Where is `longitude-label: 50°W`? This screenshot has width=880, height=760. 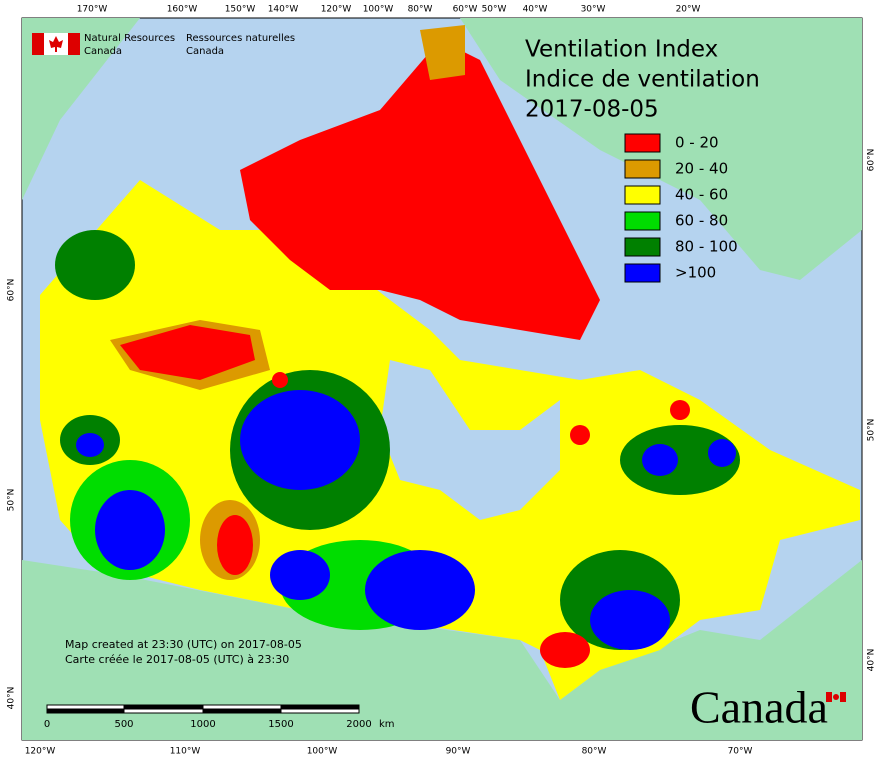 longitude-label: 50°W is located at coordinates (494, 10).